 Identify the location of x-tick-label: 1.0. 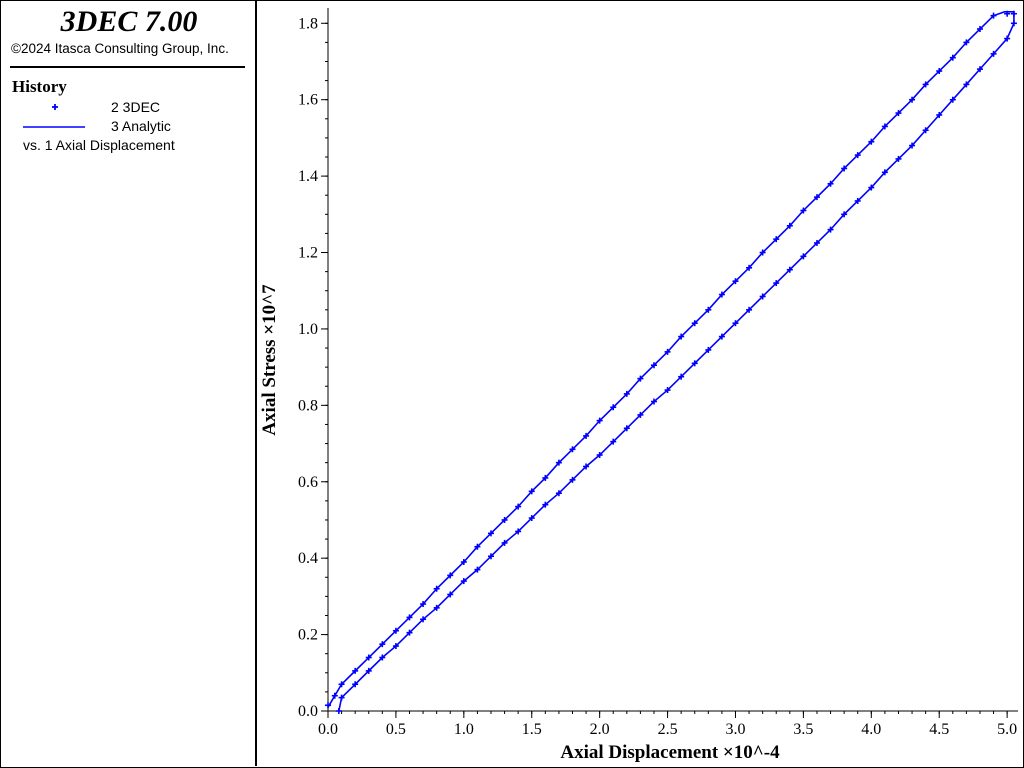
(464, 729).